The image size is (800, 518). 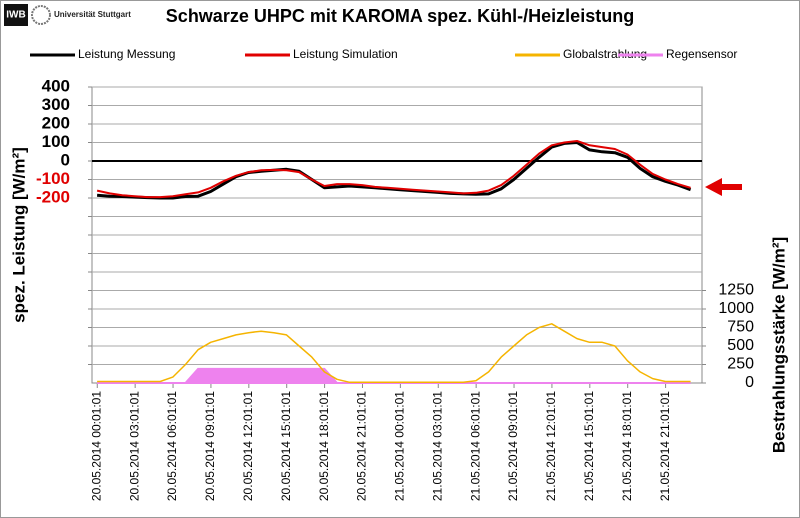 I want to click on logo-mark, so click(x=41, y=15).